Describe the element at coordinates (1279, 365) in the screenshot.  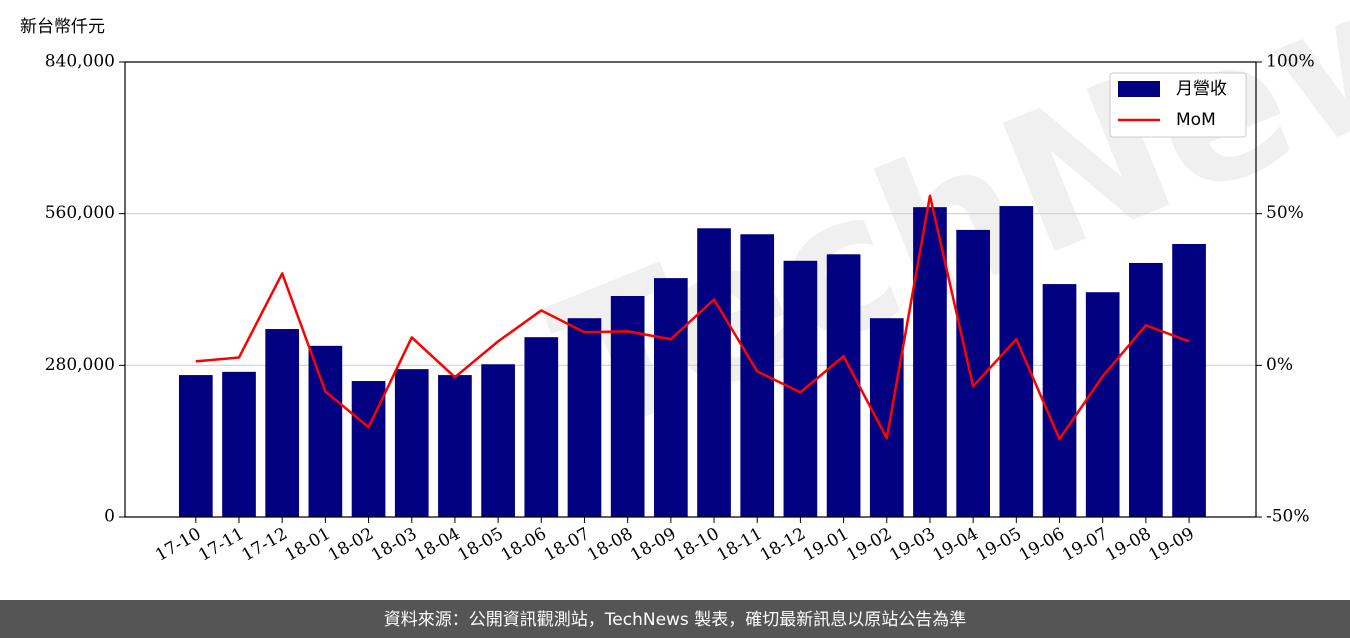
I see `y2-tick-label: 0%` at that location.